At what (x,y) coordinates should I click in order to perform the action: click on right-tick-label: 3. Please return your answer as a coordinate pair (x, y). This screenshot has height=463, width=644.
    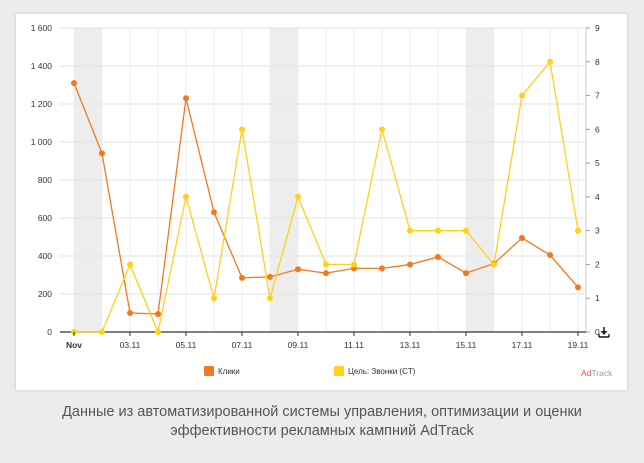
    Looking at the image, I should click on (597, 231).